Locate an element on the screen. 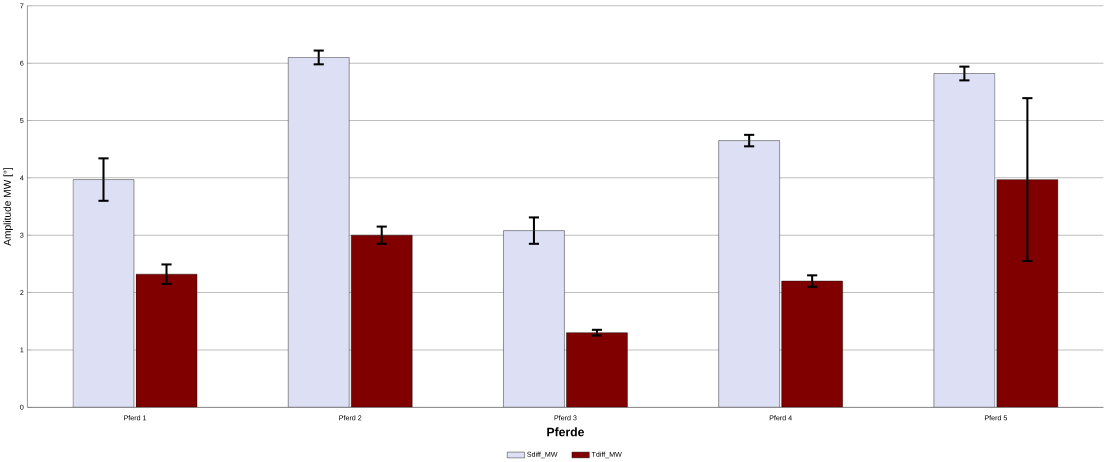 The image size is (1104, 462). y-axis-title: Amplitude MW [°] is located at coordinates (8, 206).